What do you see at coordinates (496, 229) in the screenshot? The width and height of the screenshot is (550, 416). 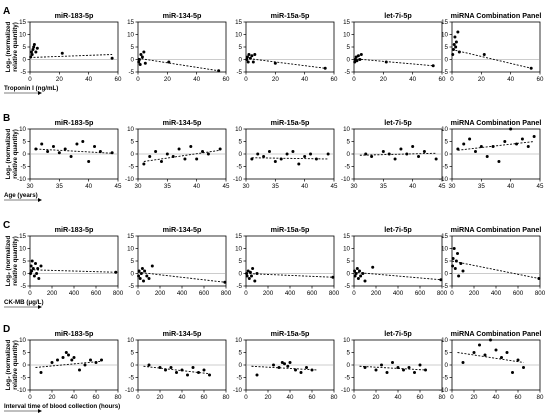 I see `chart-title: miRNA Combination Panel` at bounding box center [496, 229].